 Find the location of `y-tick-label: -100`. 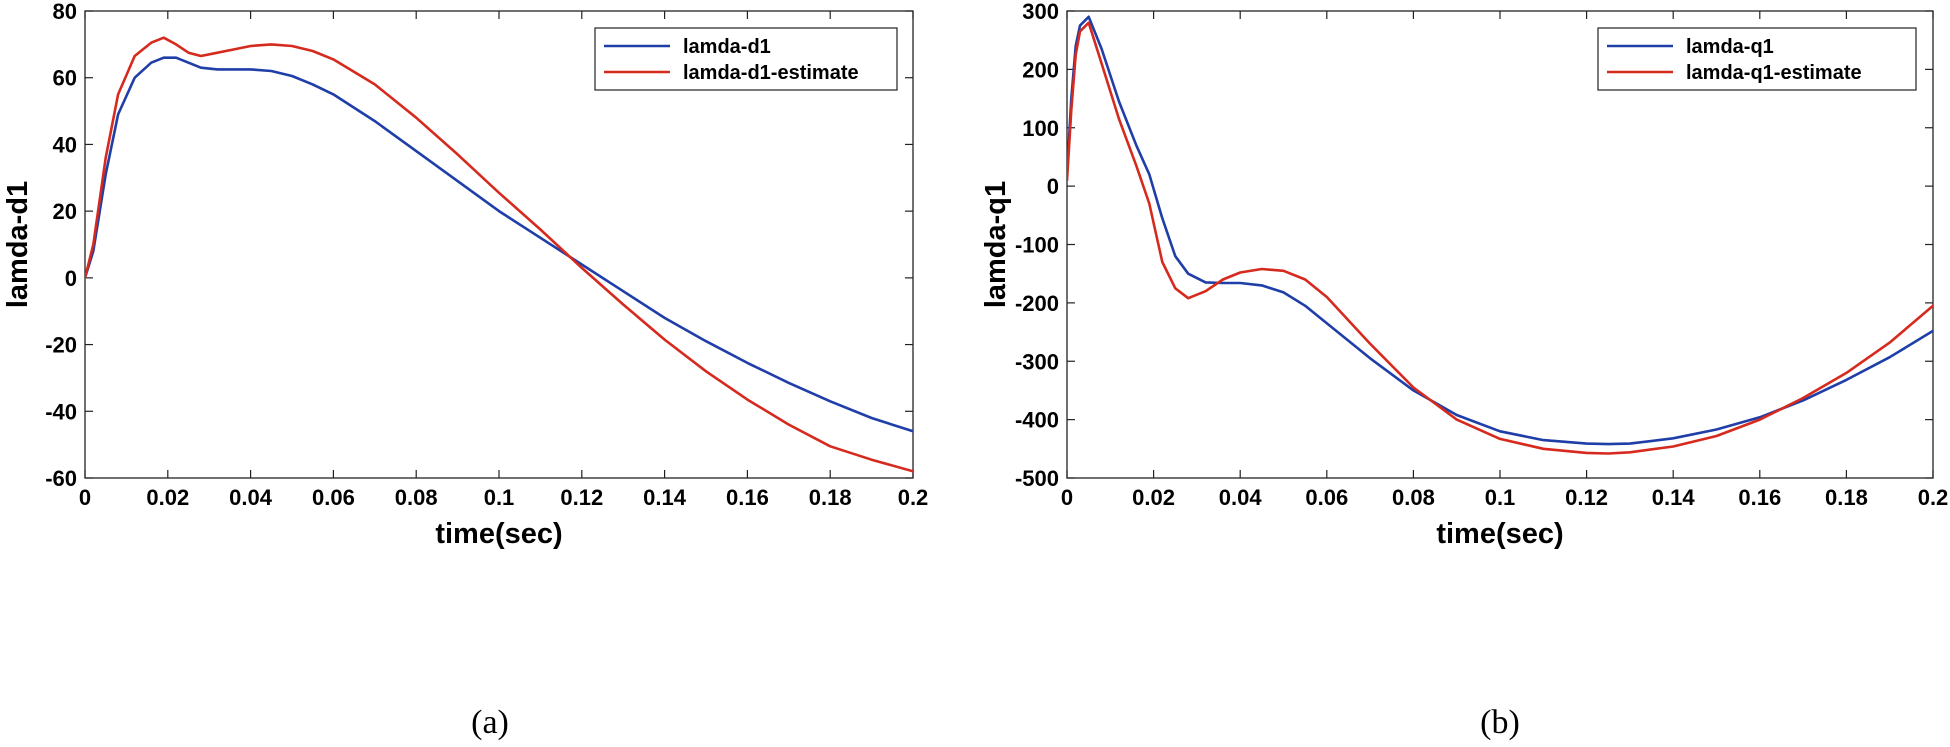

y-tick-label: -100 is located at coordinates (1037, 245).